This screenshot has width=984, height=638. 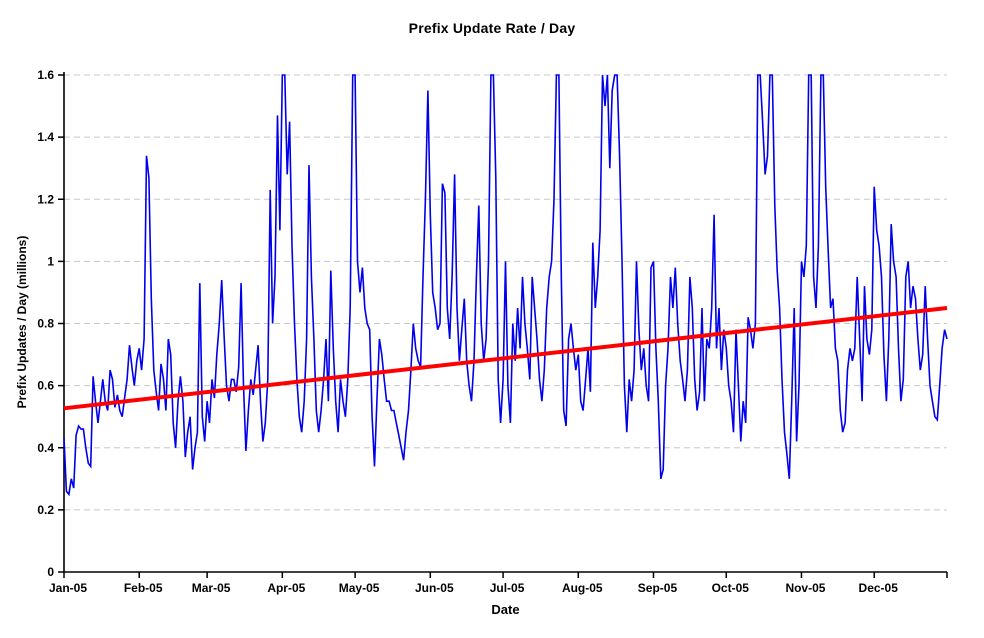 What do you see at coordinates (50, 261) in the screenshot?
I see `y-tick-label: 1` at bounding box center [50, 261].